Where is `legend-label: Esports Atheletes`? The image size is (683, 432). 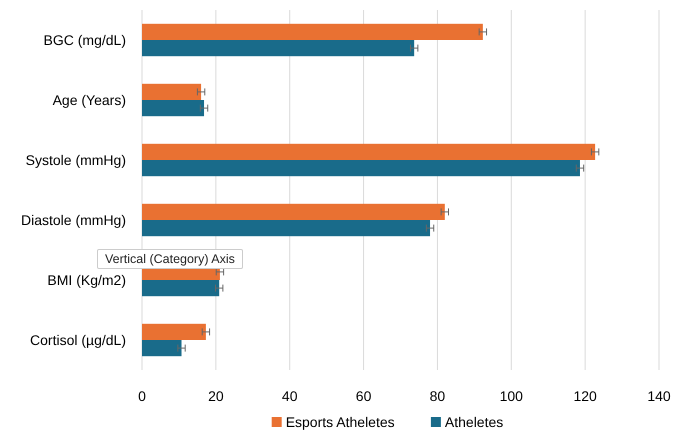
legend-label: Esports Atheletes is located at coordinates (340, 422).